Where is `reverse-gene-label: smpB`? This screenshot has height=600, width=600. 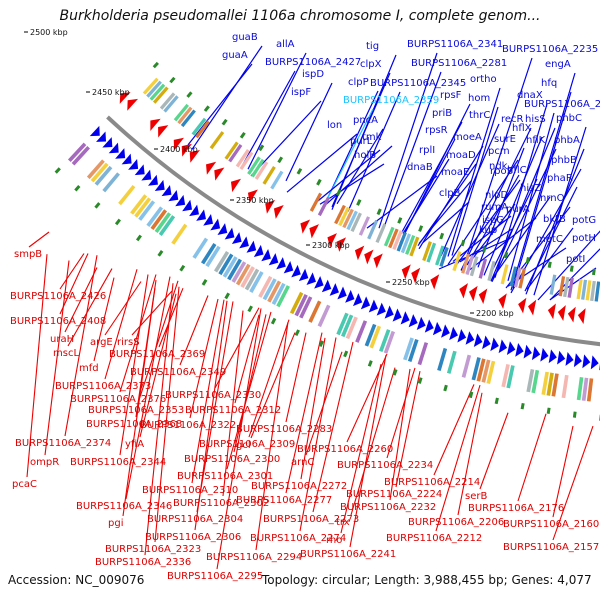 reverse-gene-label: smpB is located at coordinates (28, 254).